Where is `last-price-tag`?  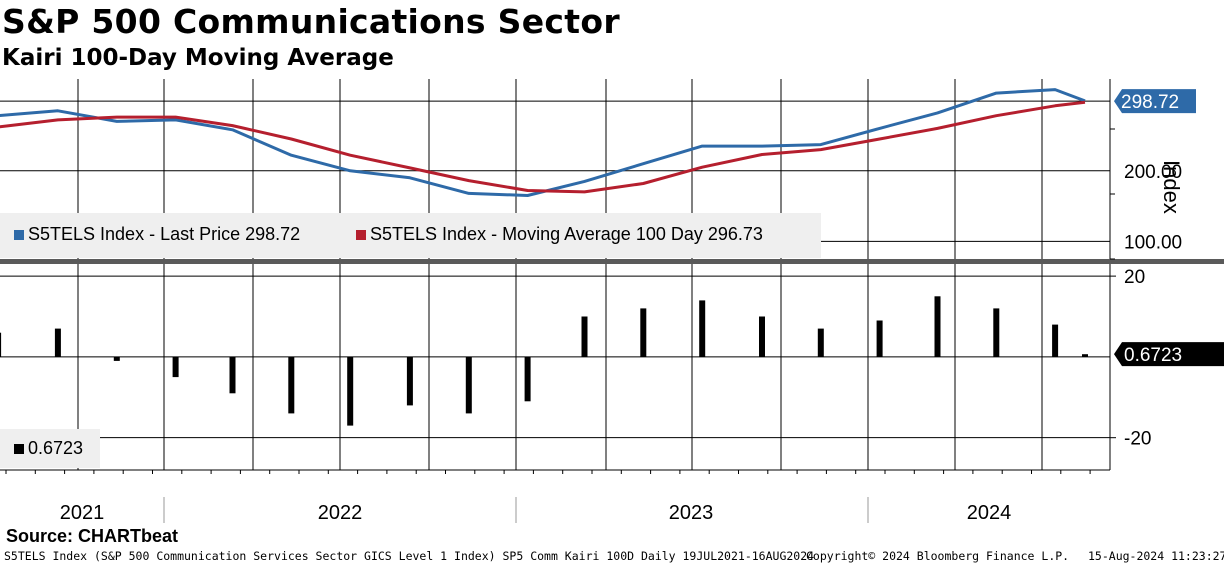 last-price-tag is located at coordinates (1155, 101).